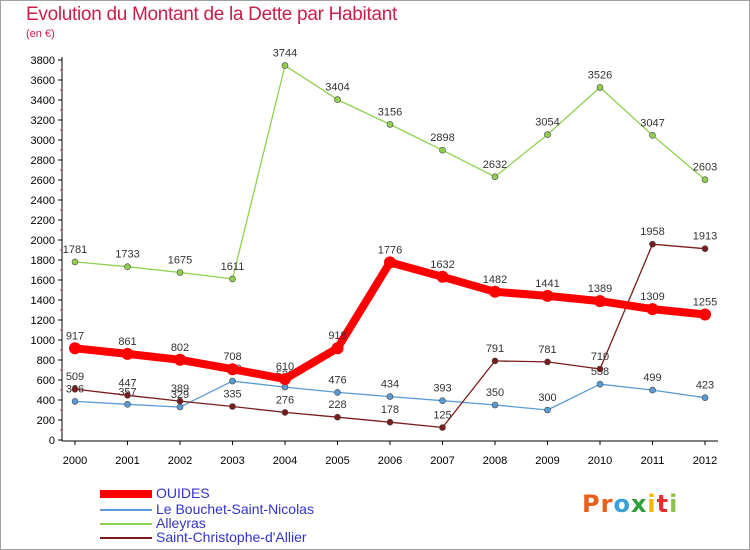 The height and width of the screenshot is (550, 750). I want to click on y-tick-label: 1000, so click(43, 341).